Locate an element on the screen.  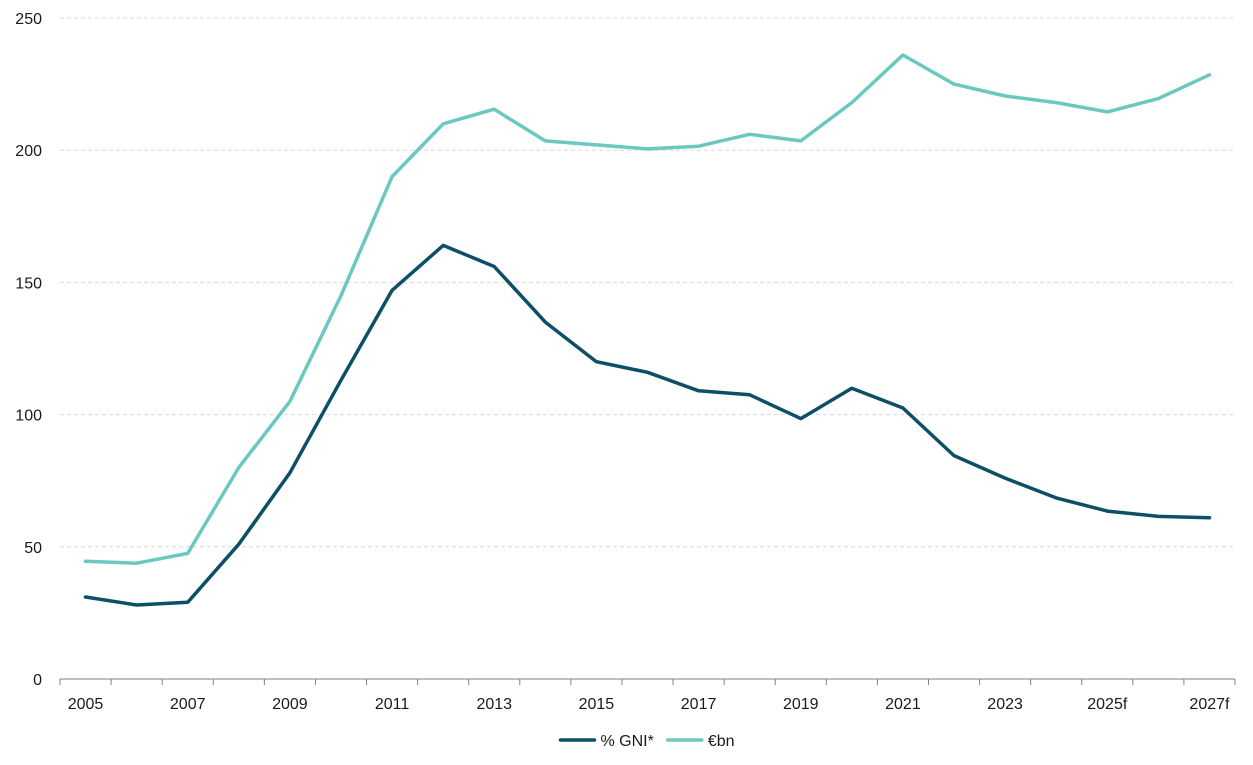
x-tick-label: 2005 is located at coordinates (86, 704).